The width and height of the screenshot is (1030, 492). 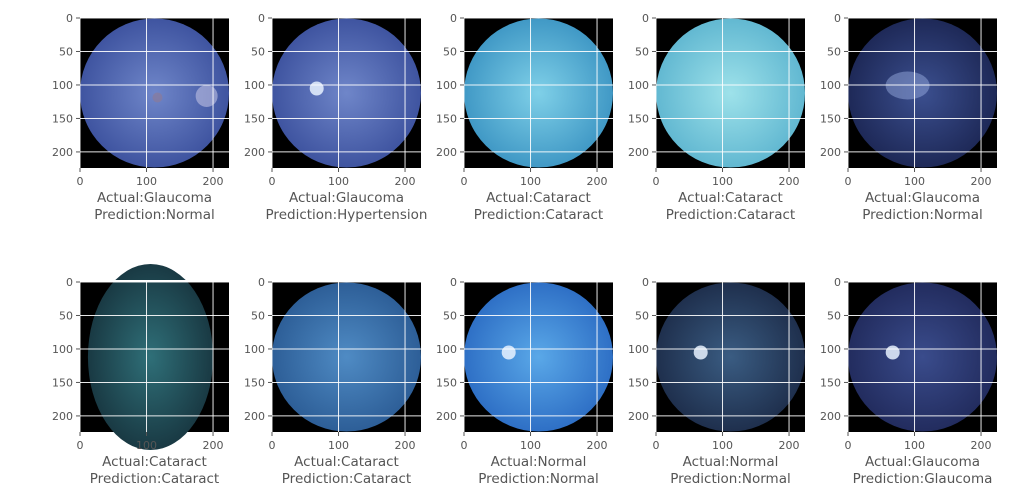 What do you see at coordinates (157, 97) in the screenshot?
I see `macula` at bounding box center [157, 97].